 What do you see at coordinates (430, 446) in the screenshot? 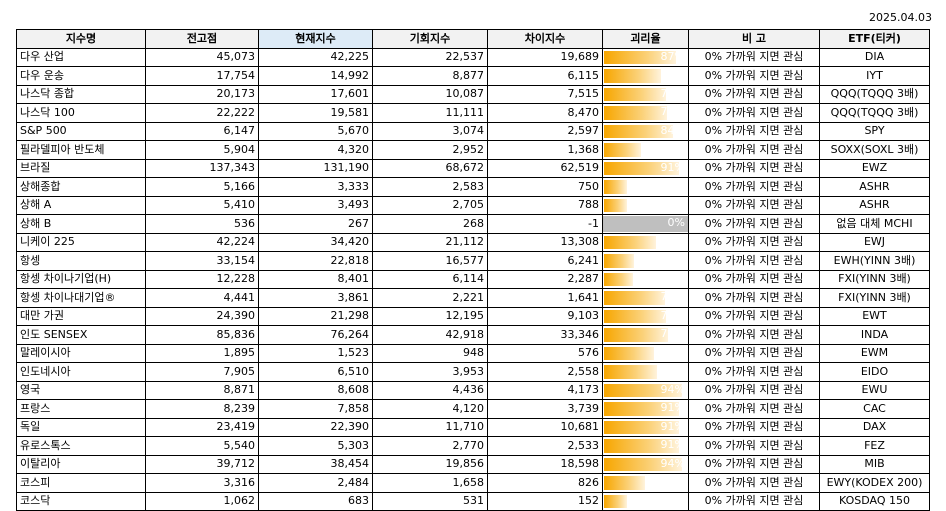
I see `opportunity-cell: 2,770` at bounding box center [430, 446].